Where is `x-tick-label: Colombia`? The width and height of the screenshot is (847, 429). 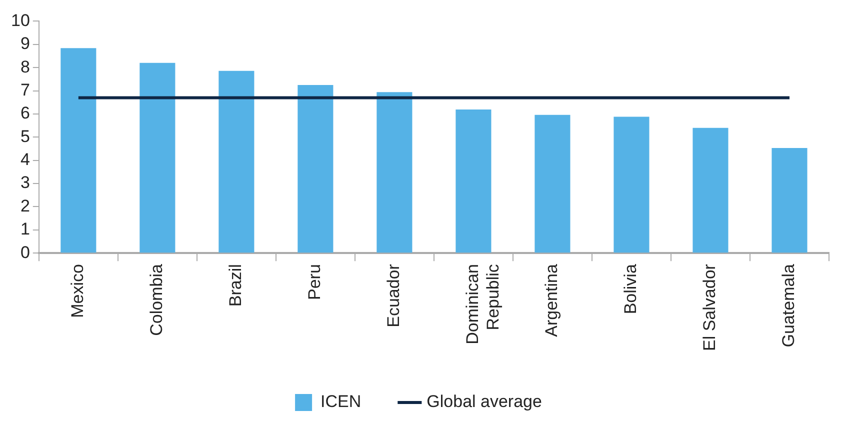
x-tick-label: Colombia is located at coordinates (156, 300).